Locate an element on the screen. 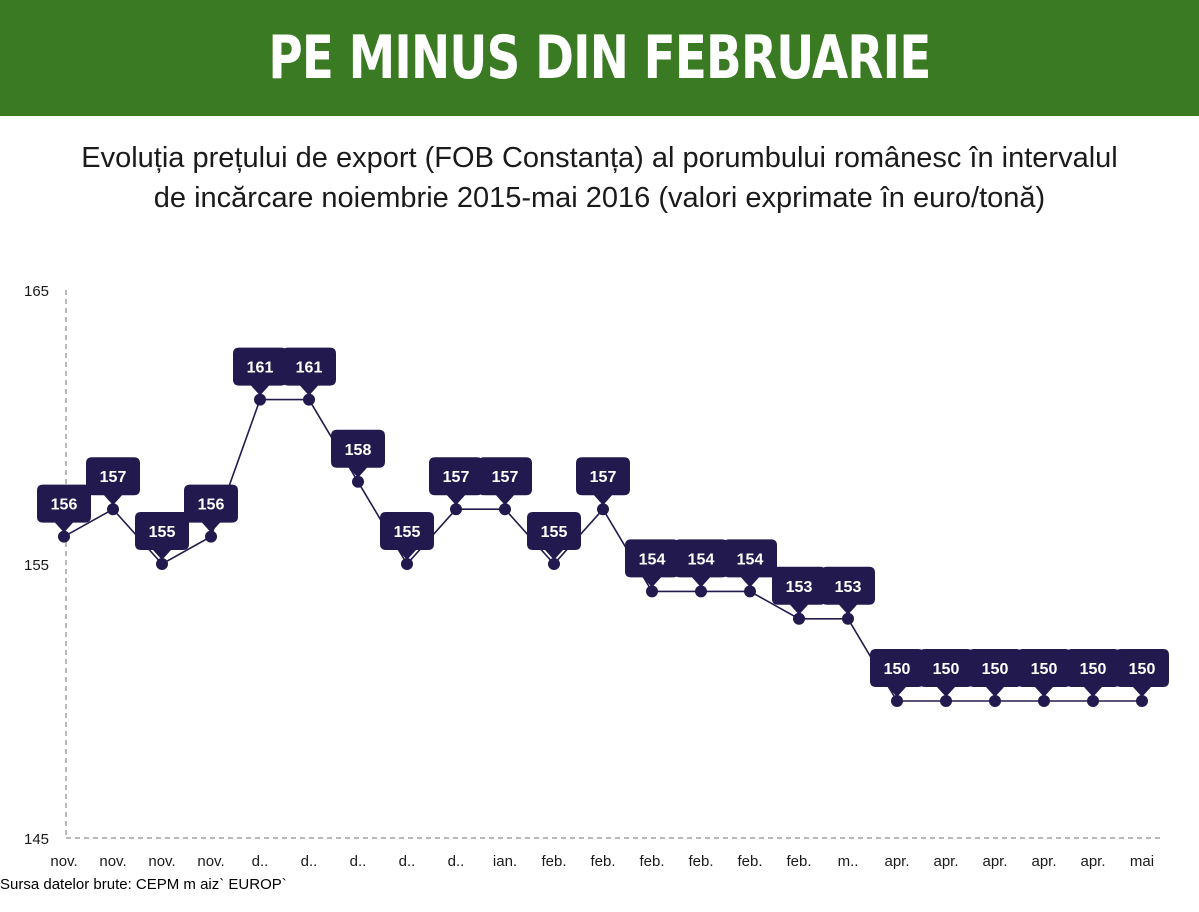 This screenshot has height=912, width=1199. data-label-text: 156 is located at coordinates (64, 505).